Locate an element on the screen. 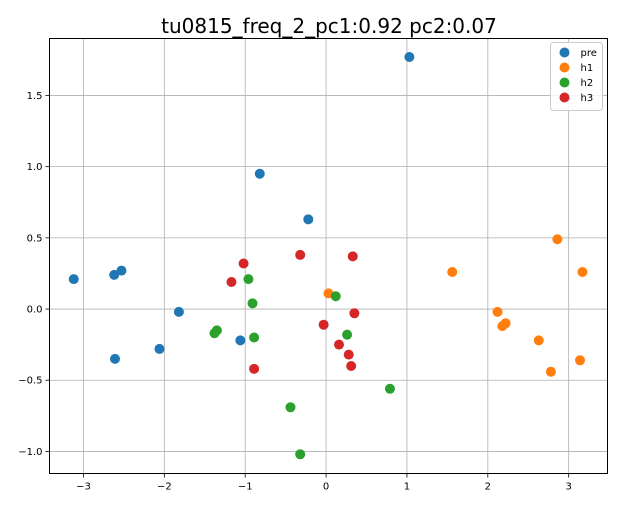 The width and height of the screenshot is (625, 508). legend: pre h1 h2 h3 is located at coordinates (576, 76).